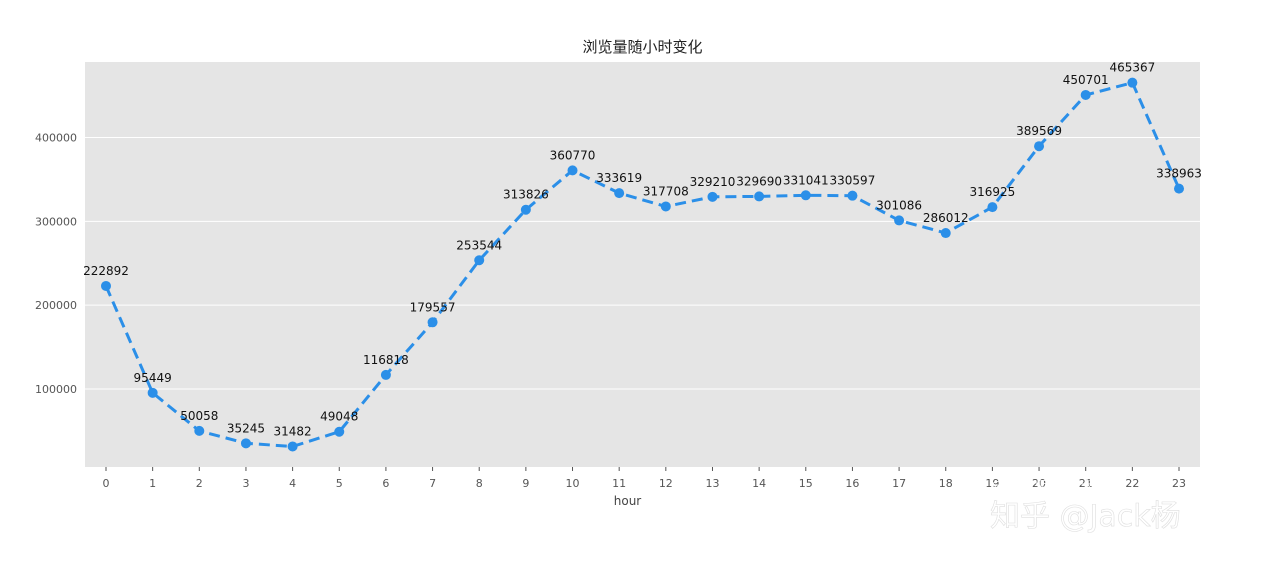 This screenshot has width=1261, height=561. What do you see at coordinates (152, 483) in the screenshot?
I see `x-tick-label: 1` at bounding box center [152, 483].